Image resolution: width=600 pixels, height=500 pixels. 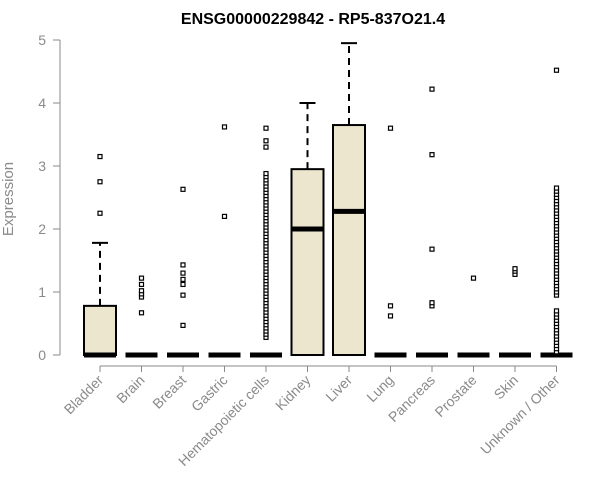 I want to click on y-tick-label: 1, so click(x=42, y=292).